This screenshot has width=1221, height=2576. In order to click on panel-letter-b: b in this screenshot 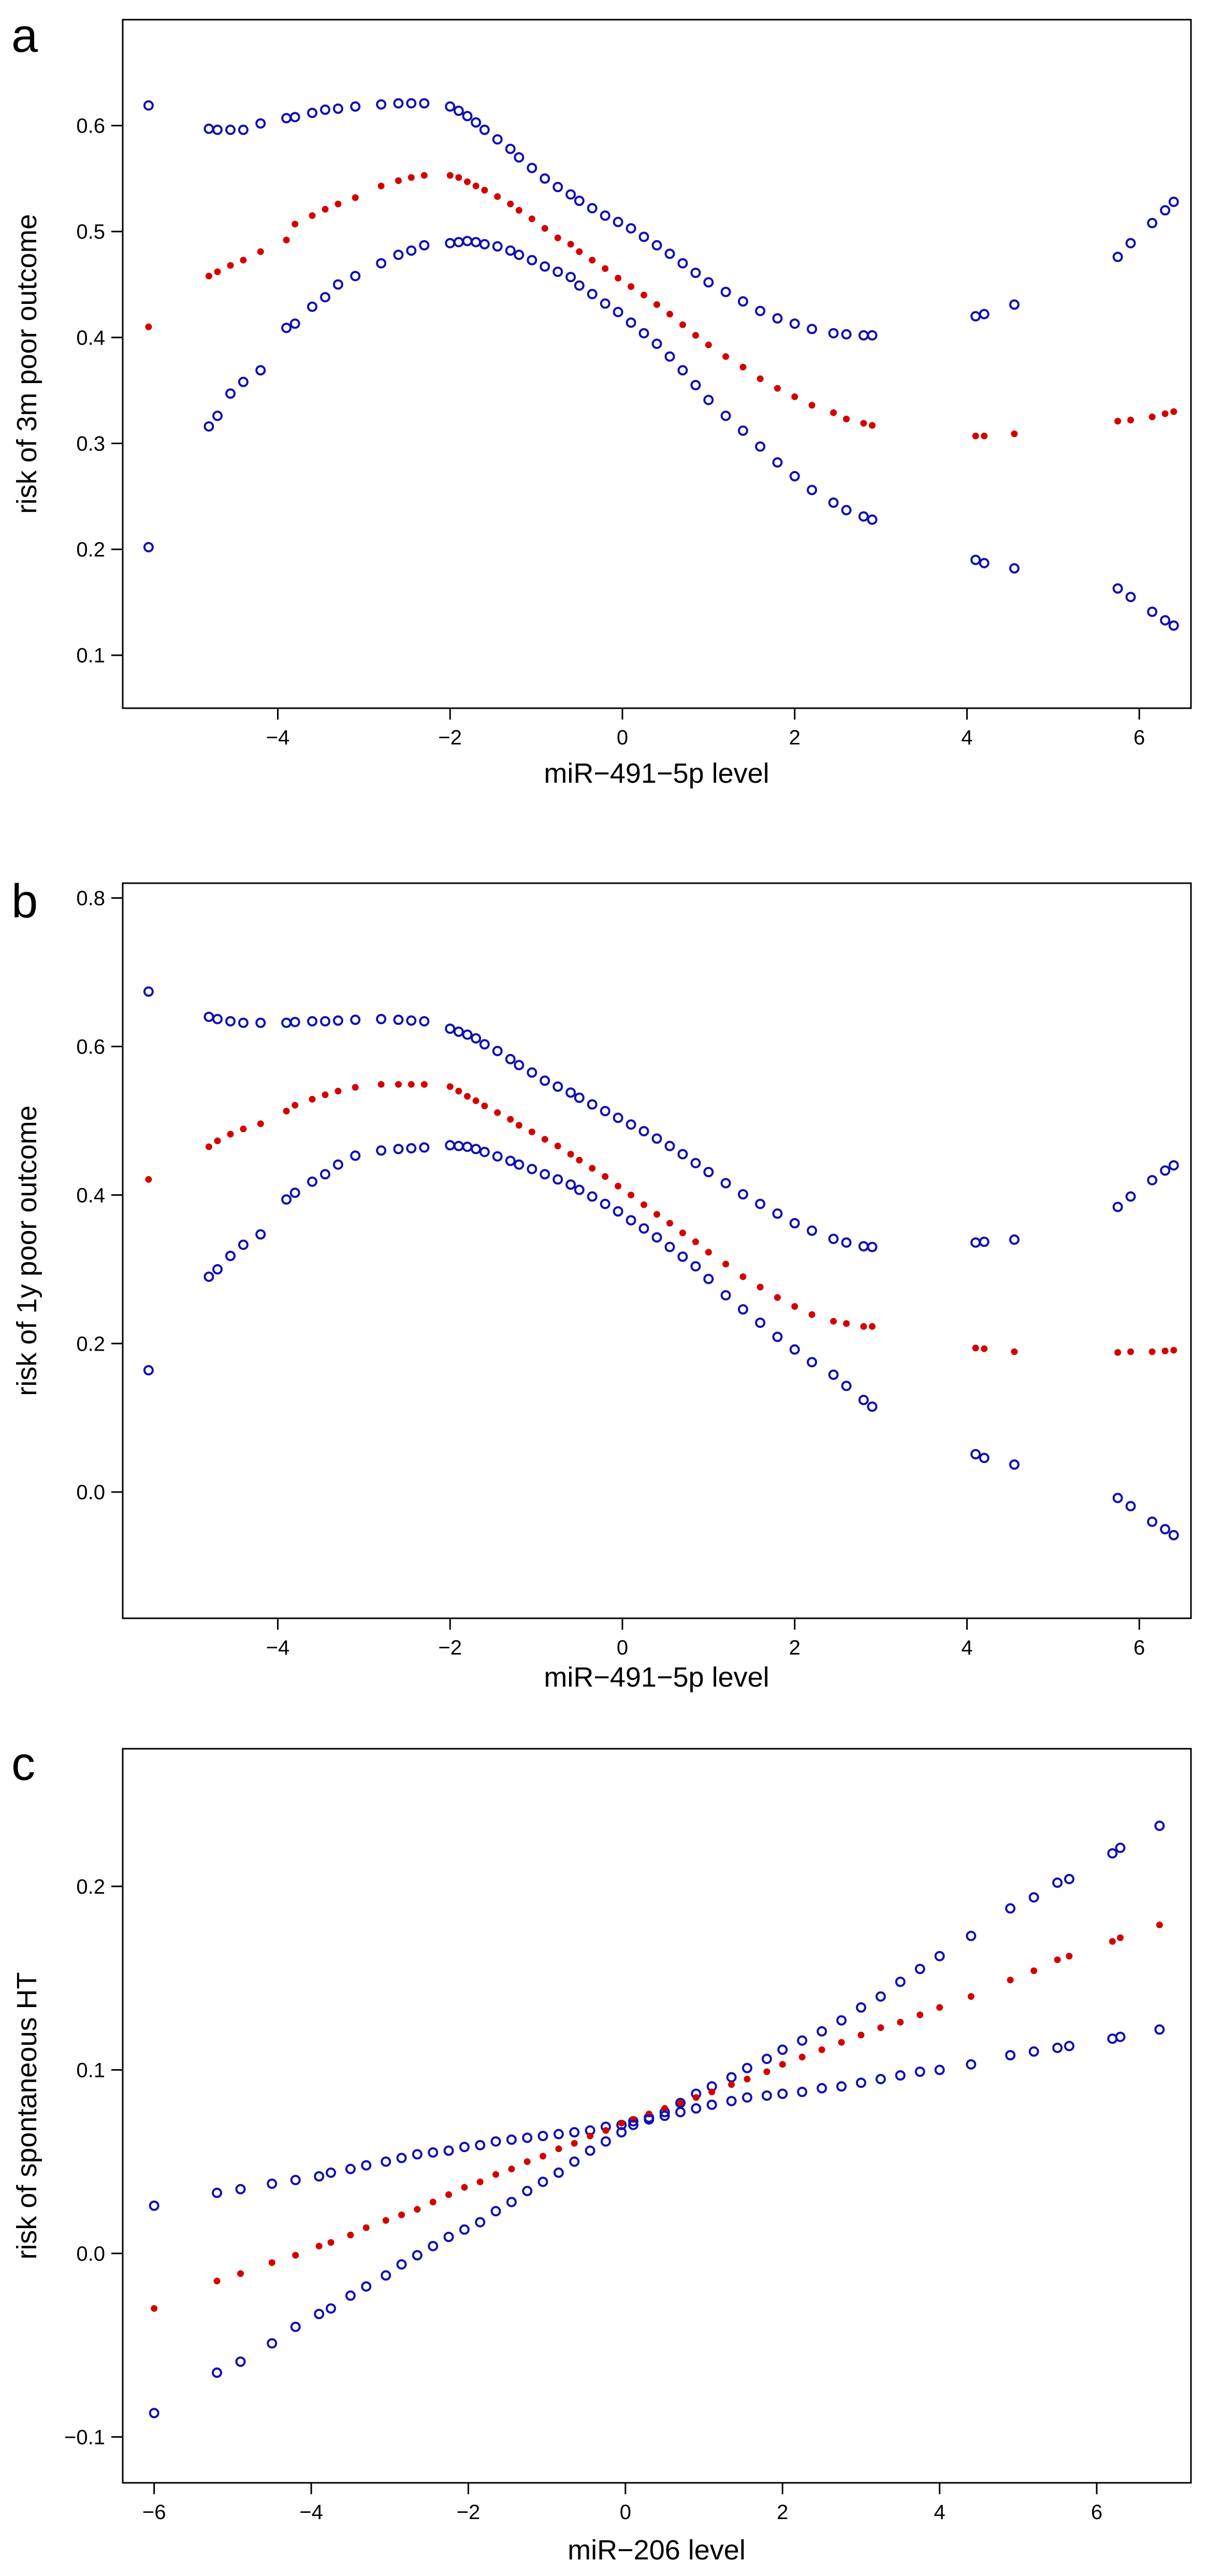, I will do `click(24, 901)`.